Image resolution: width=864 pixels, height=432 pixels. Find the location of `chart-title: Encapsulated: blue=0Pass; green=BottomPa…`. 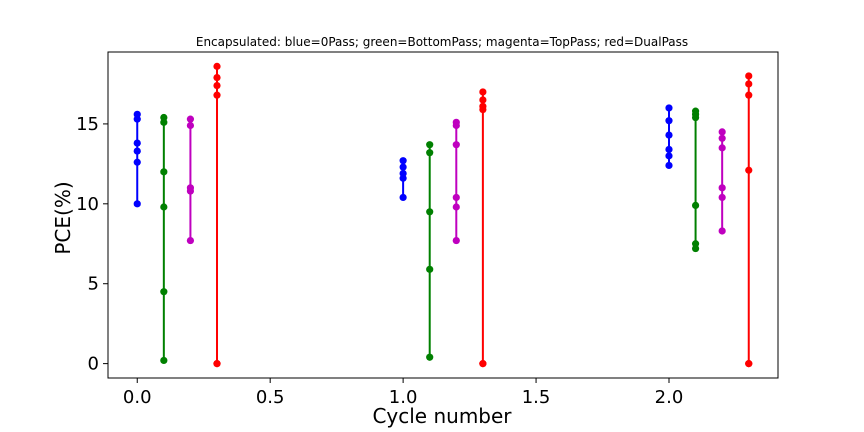

chart-title: Encapsulated: blue=0Pass; green=BottomPa… is located at coordinates (442, 42).